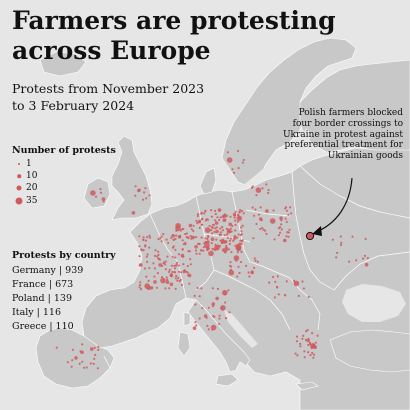  What do you see at coordinates (42, 298) in the screenshot?
I see `country-row: Poland | 139` at bounding box center [42, 298].